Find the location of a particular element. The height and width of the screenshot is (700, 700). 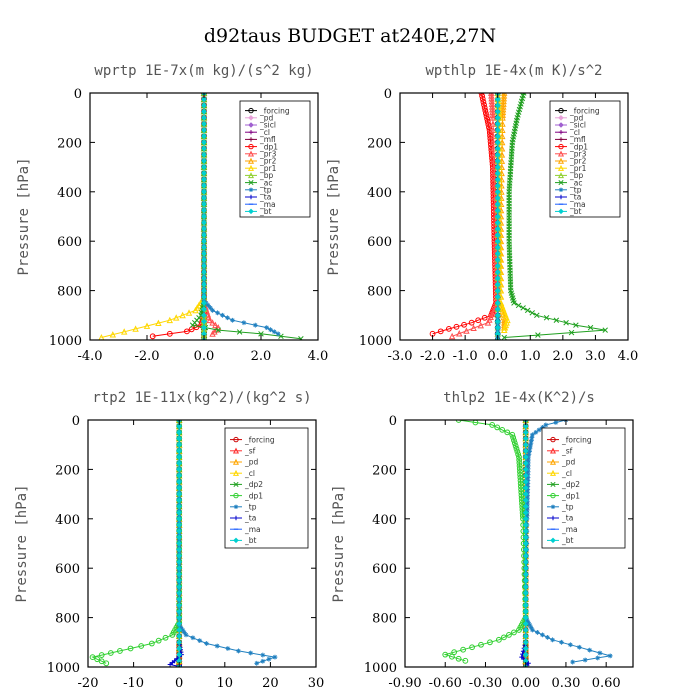

x-tick-label: 0.0 is located at coordinates (497, 356).